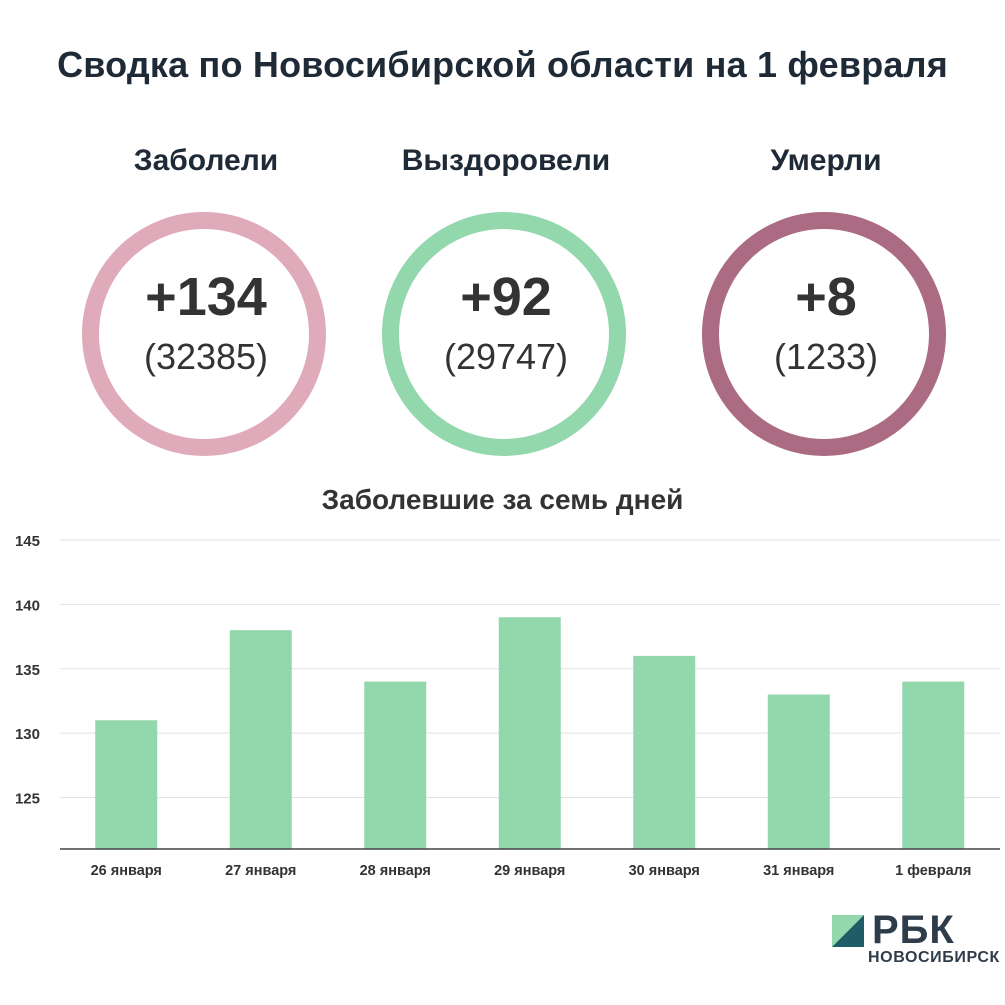  What do you see at coordinates (826, 160) in the screenshot?
I see `stat-label: Умерли` at bounding box center [826, 160].